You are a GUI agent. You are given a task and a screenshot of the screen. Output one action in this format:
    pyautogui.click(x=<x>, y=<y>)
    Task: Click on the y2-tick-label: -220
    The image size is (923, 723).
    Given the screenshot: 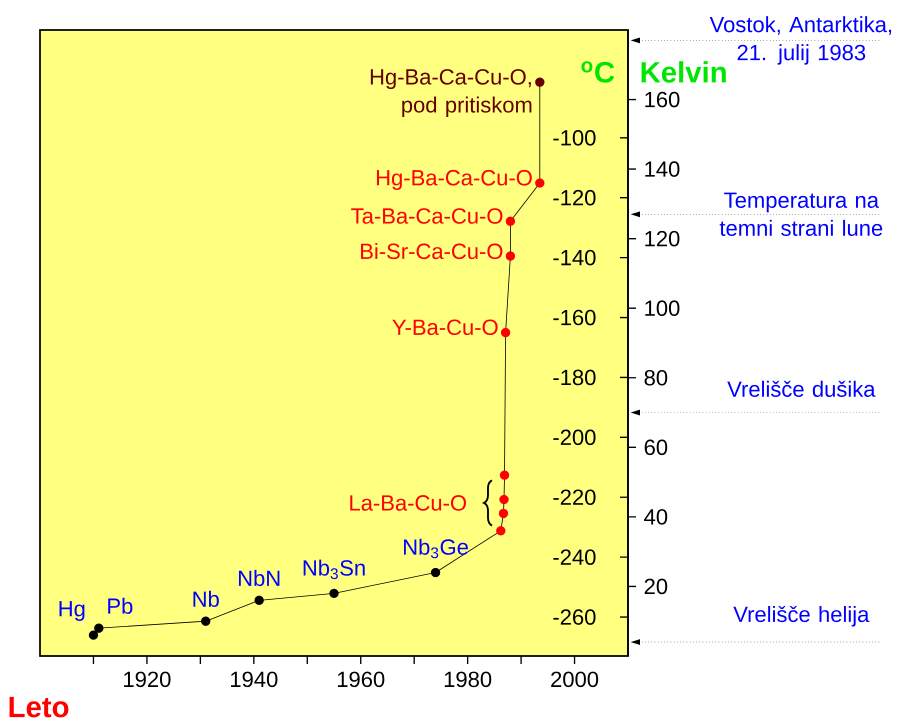 What is the action you would take?
    pyautogui.click(x=574, y=497)
    